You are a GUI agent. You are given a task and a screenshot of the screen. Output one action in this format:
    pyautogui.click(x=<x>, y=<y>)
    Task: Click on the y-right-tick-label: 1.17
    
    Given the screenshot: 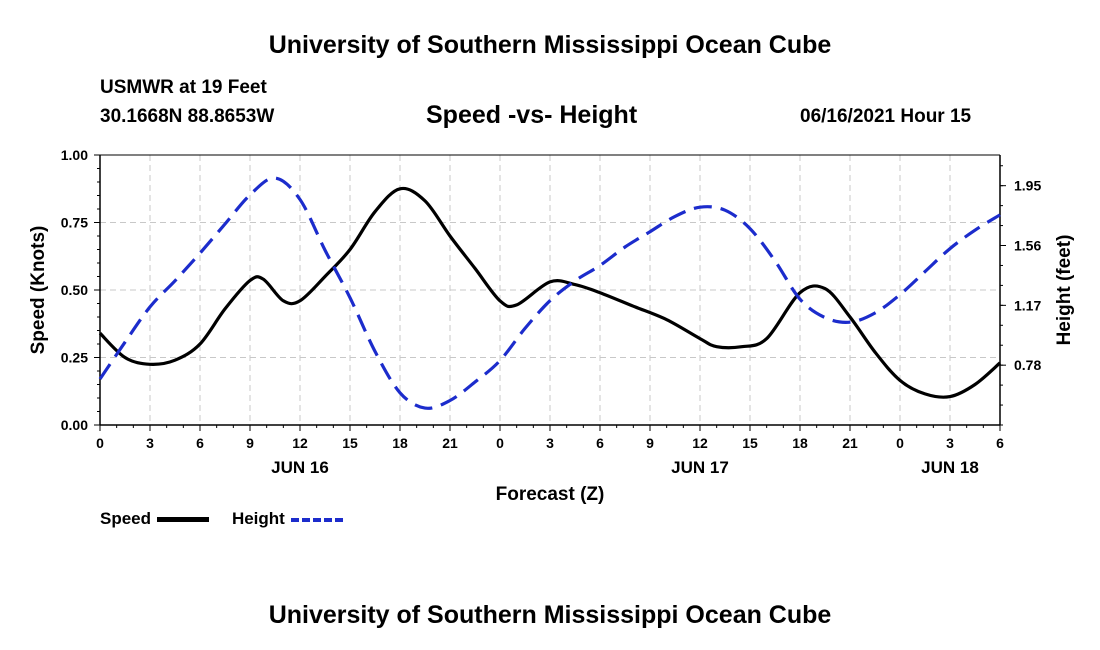 What is the action you would take?
    pyautogui.click(x=1027, y=305)
    